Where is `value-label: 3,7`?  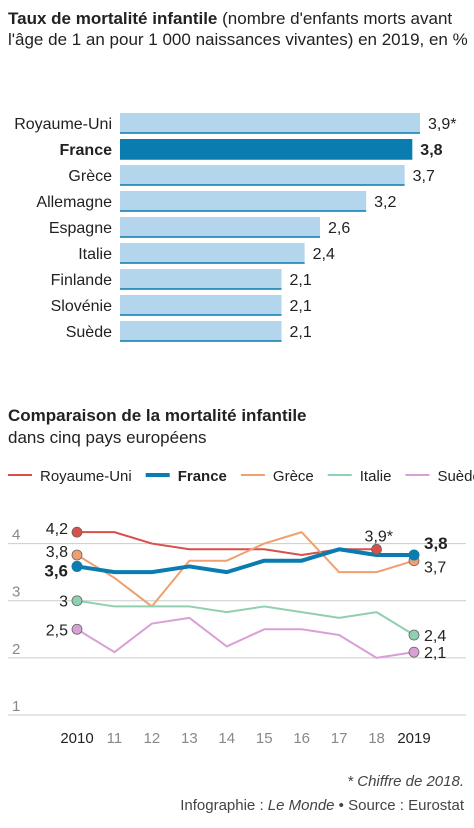 value-label: 3,7 is located at coordinates (424, 176).